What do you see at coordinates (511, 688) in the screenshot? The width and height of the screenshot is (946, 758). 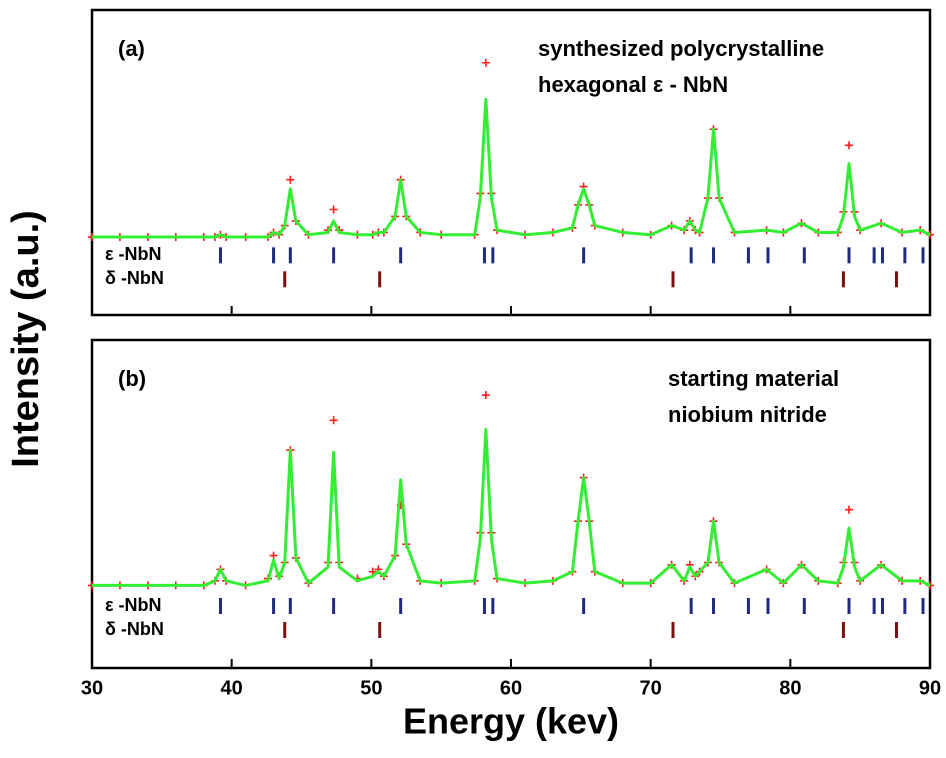 I see `x-tick-label: 60` at bounding box center [511, 688].